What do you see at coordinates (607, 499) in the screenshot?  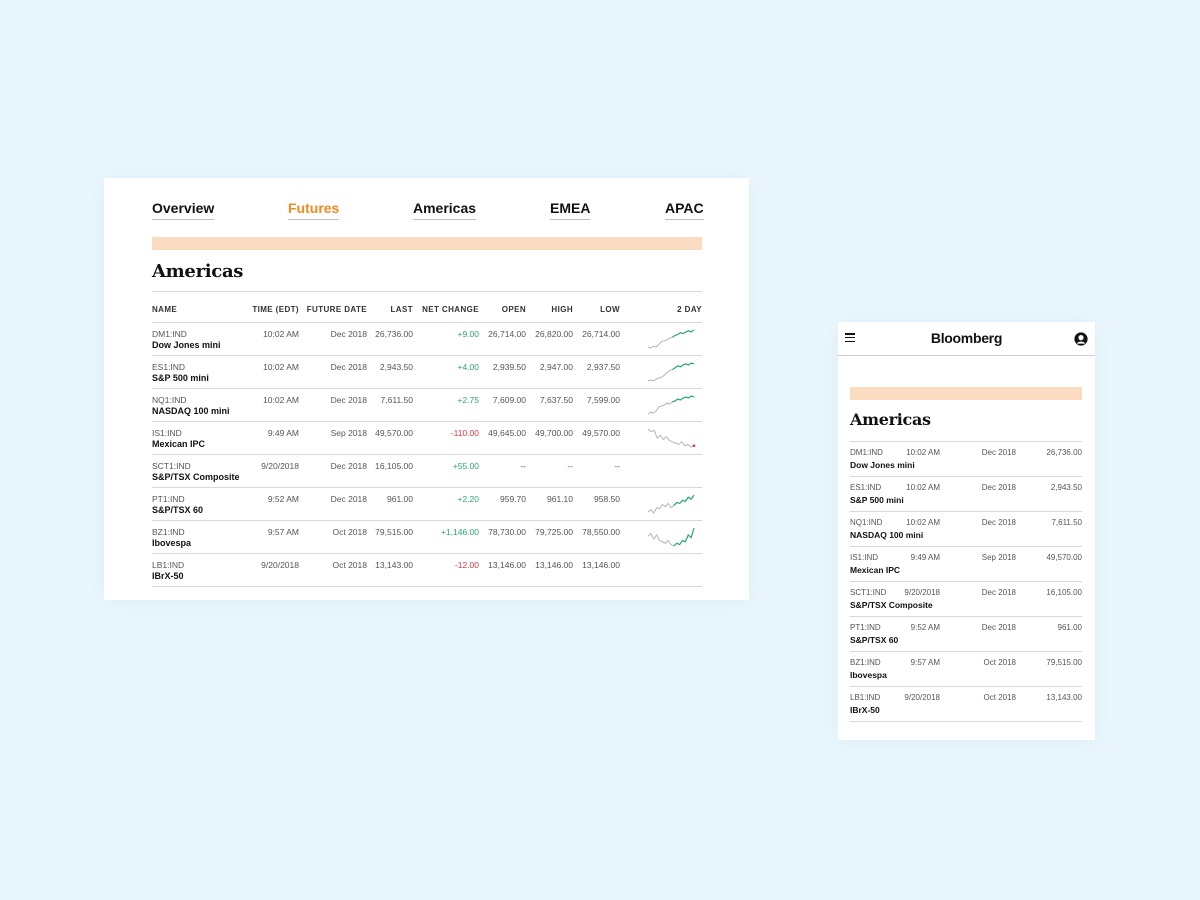 I see `row-low: 958.50` at bounding box center [607, 499].